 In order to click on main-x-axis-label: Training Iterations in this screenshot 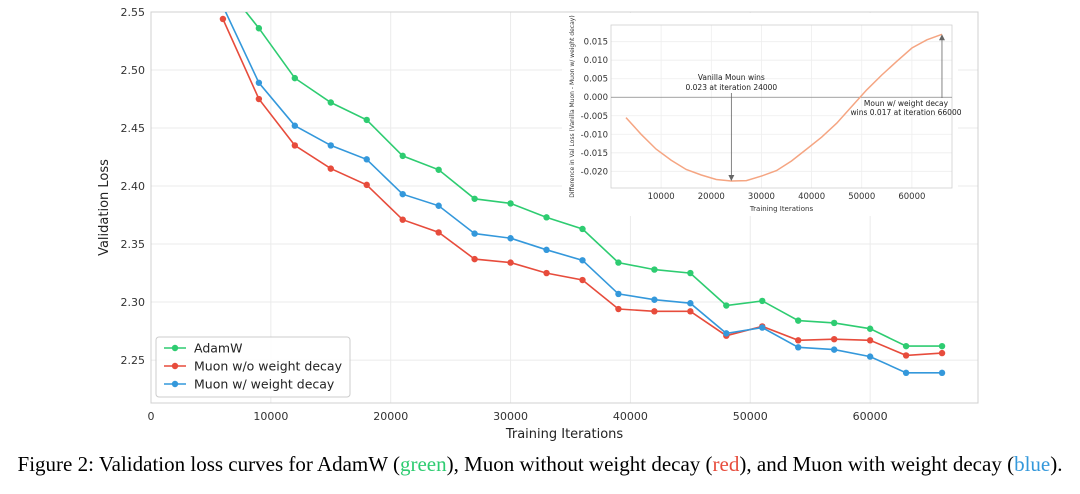, I will do `click(564, 434)`.